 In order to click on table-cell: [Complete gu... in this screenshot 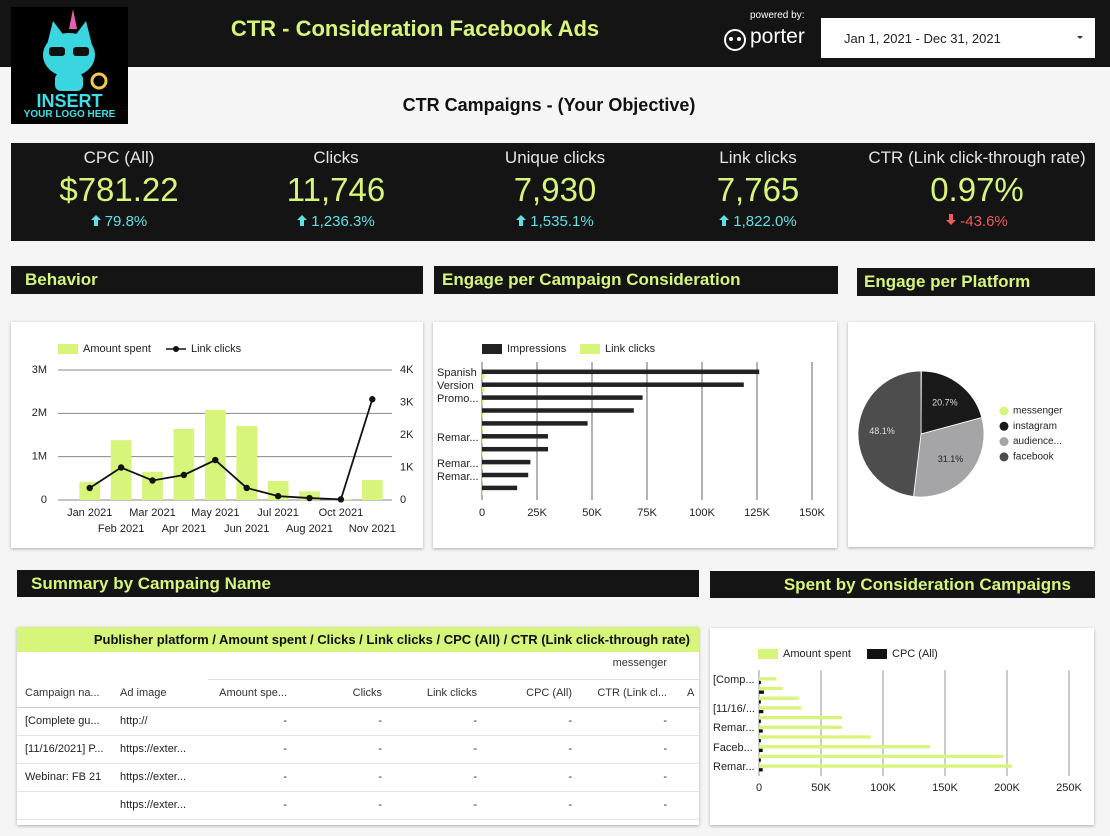, I will do `click(62, 721)`.